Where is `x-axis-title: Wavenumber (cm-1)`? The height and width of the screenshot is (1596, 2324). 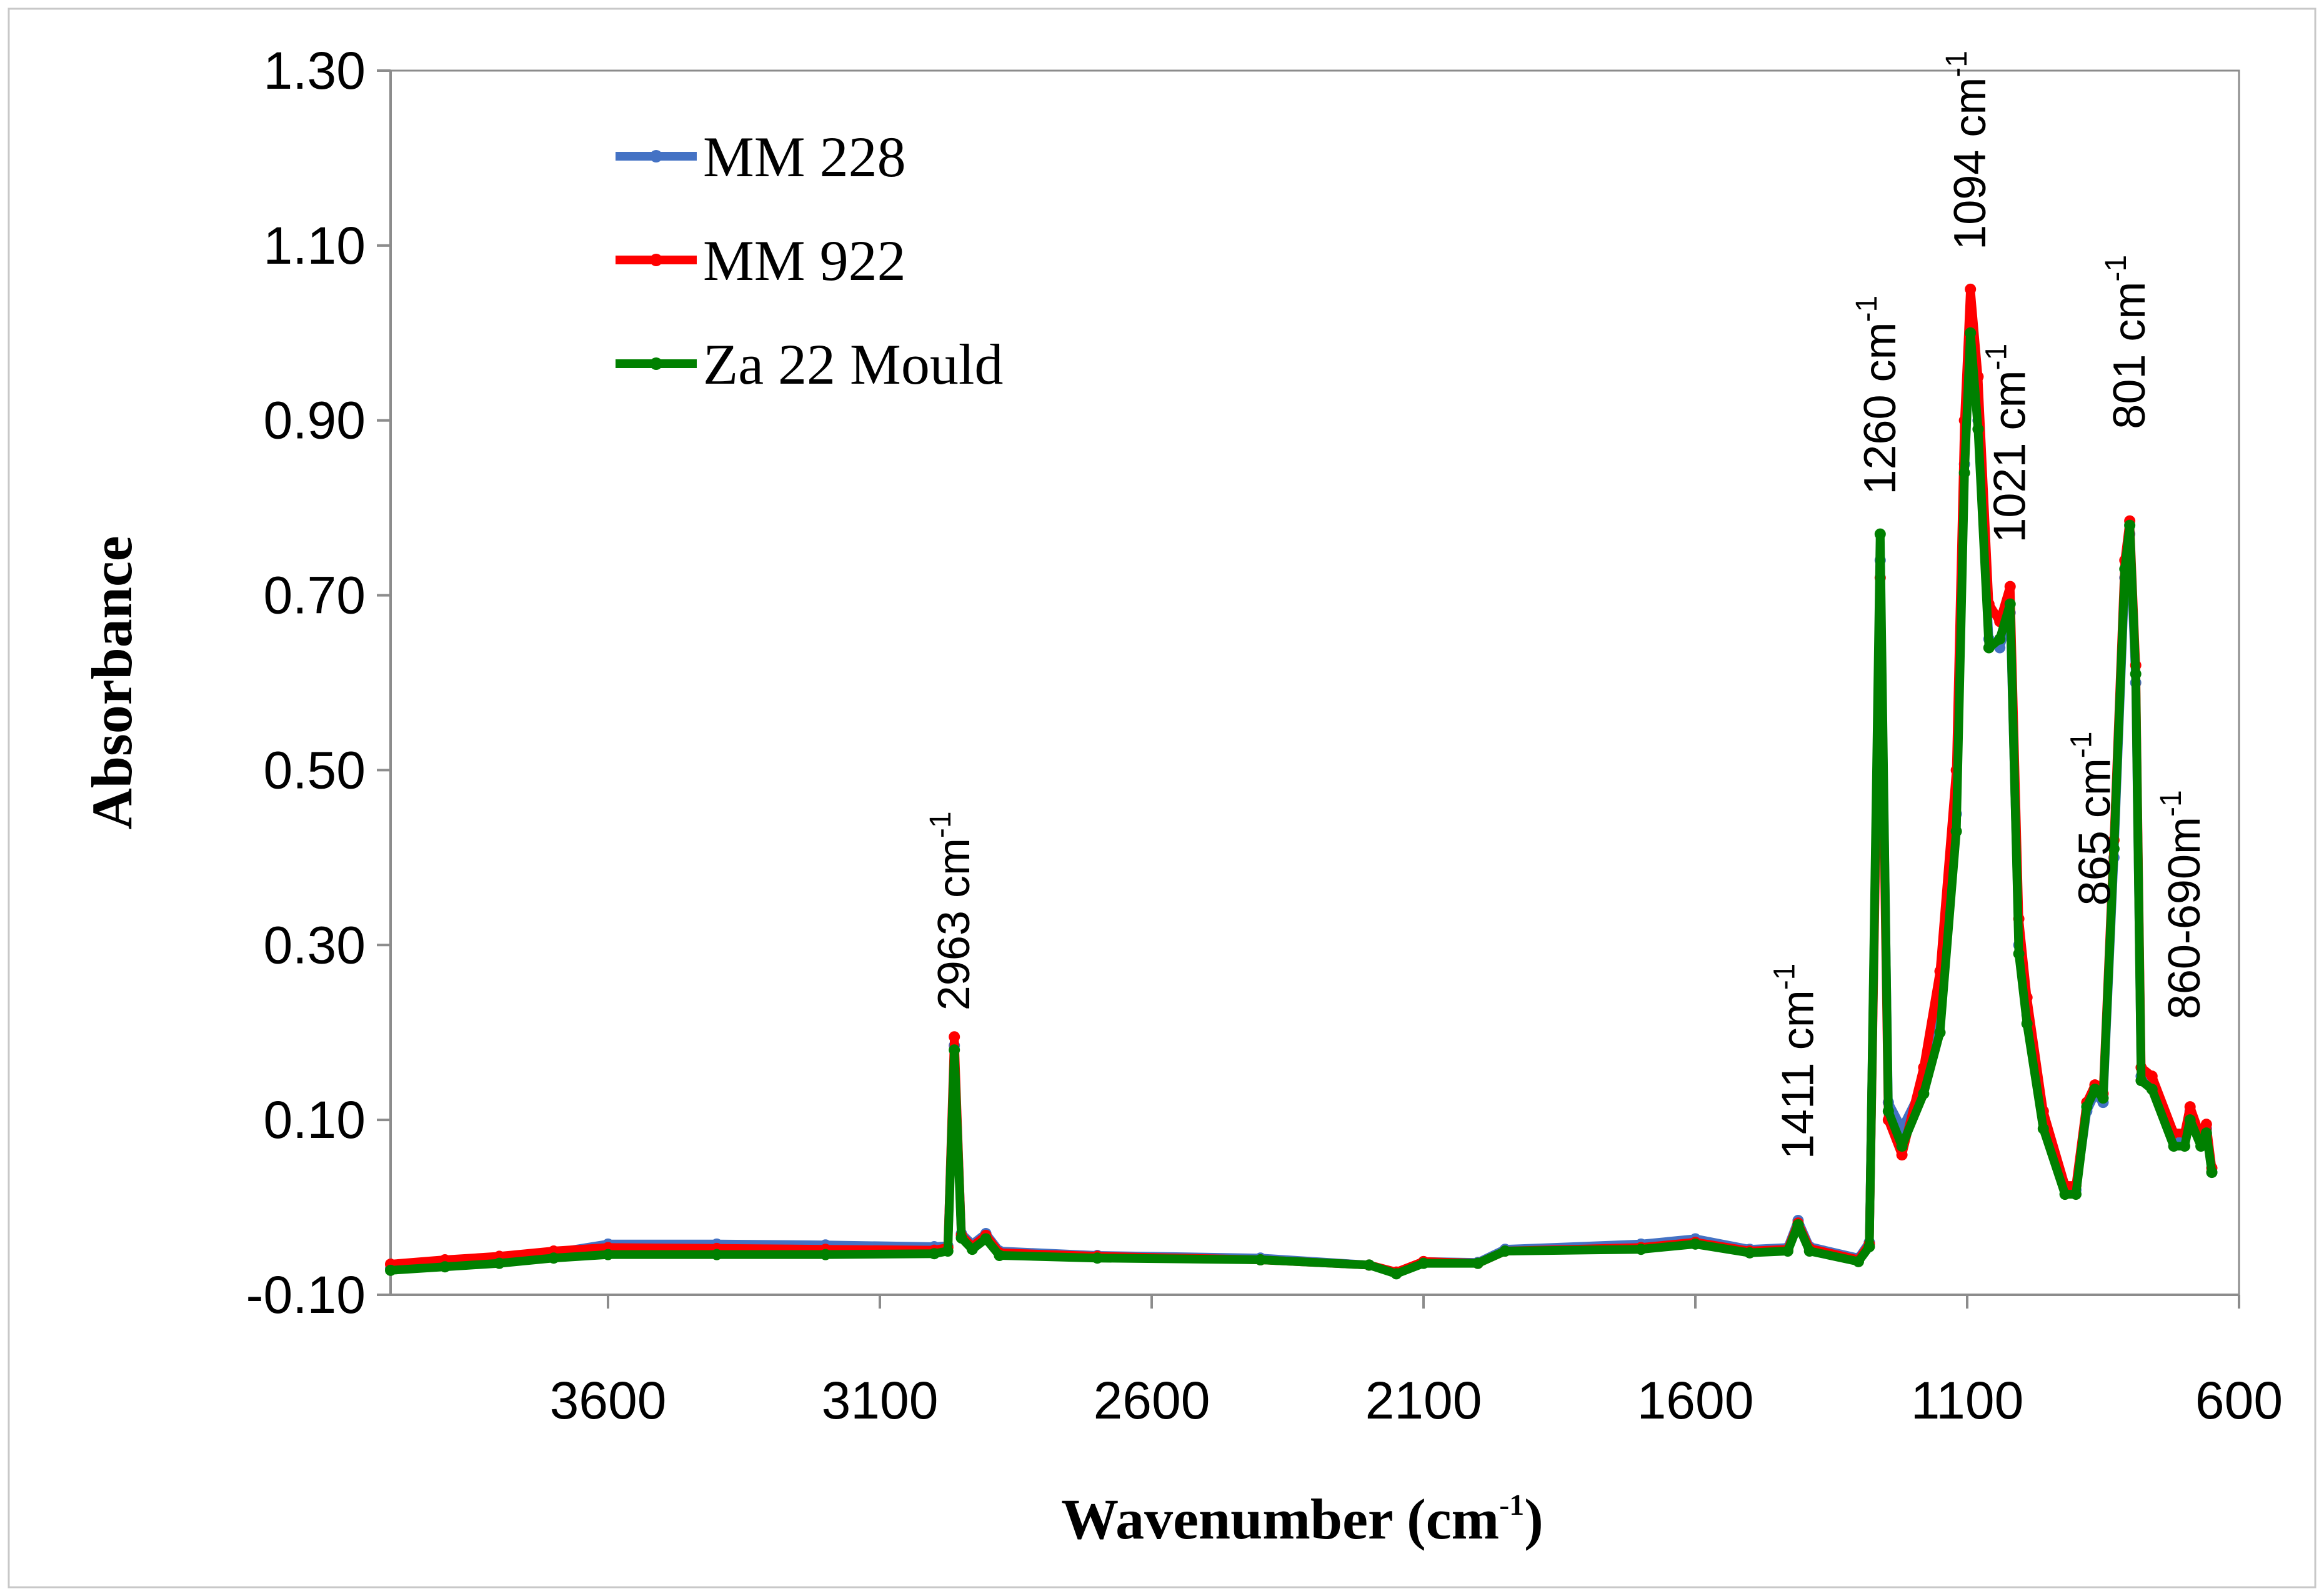 x-axis-title: Wavenumber (cm-1) is located at coordinates (1302, 1519).